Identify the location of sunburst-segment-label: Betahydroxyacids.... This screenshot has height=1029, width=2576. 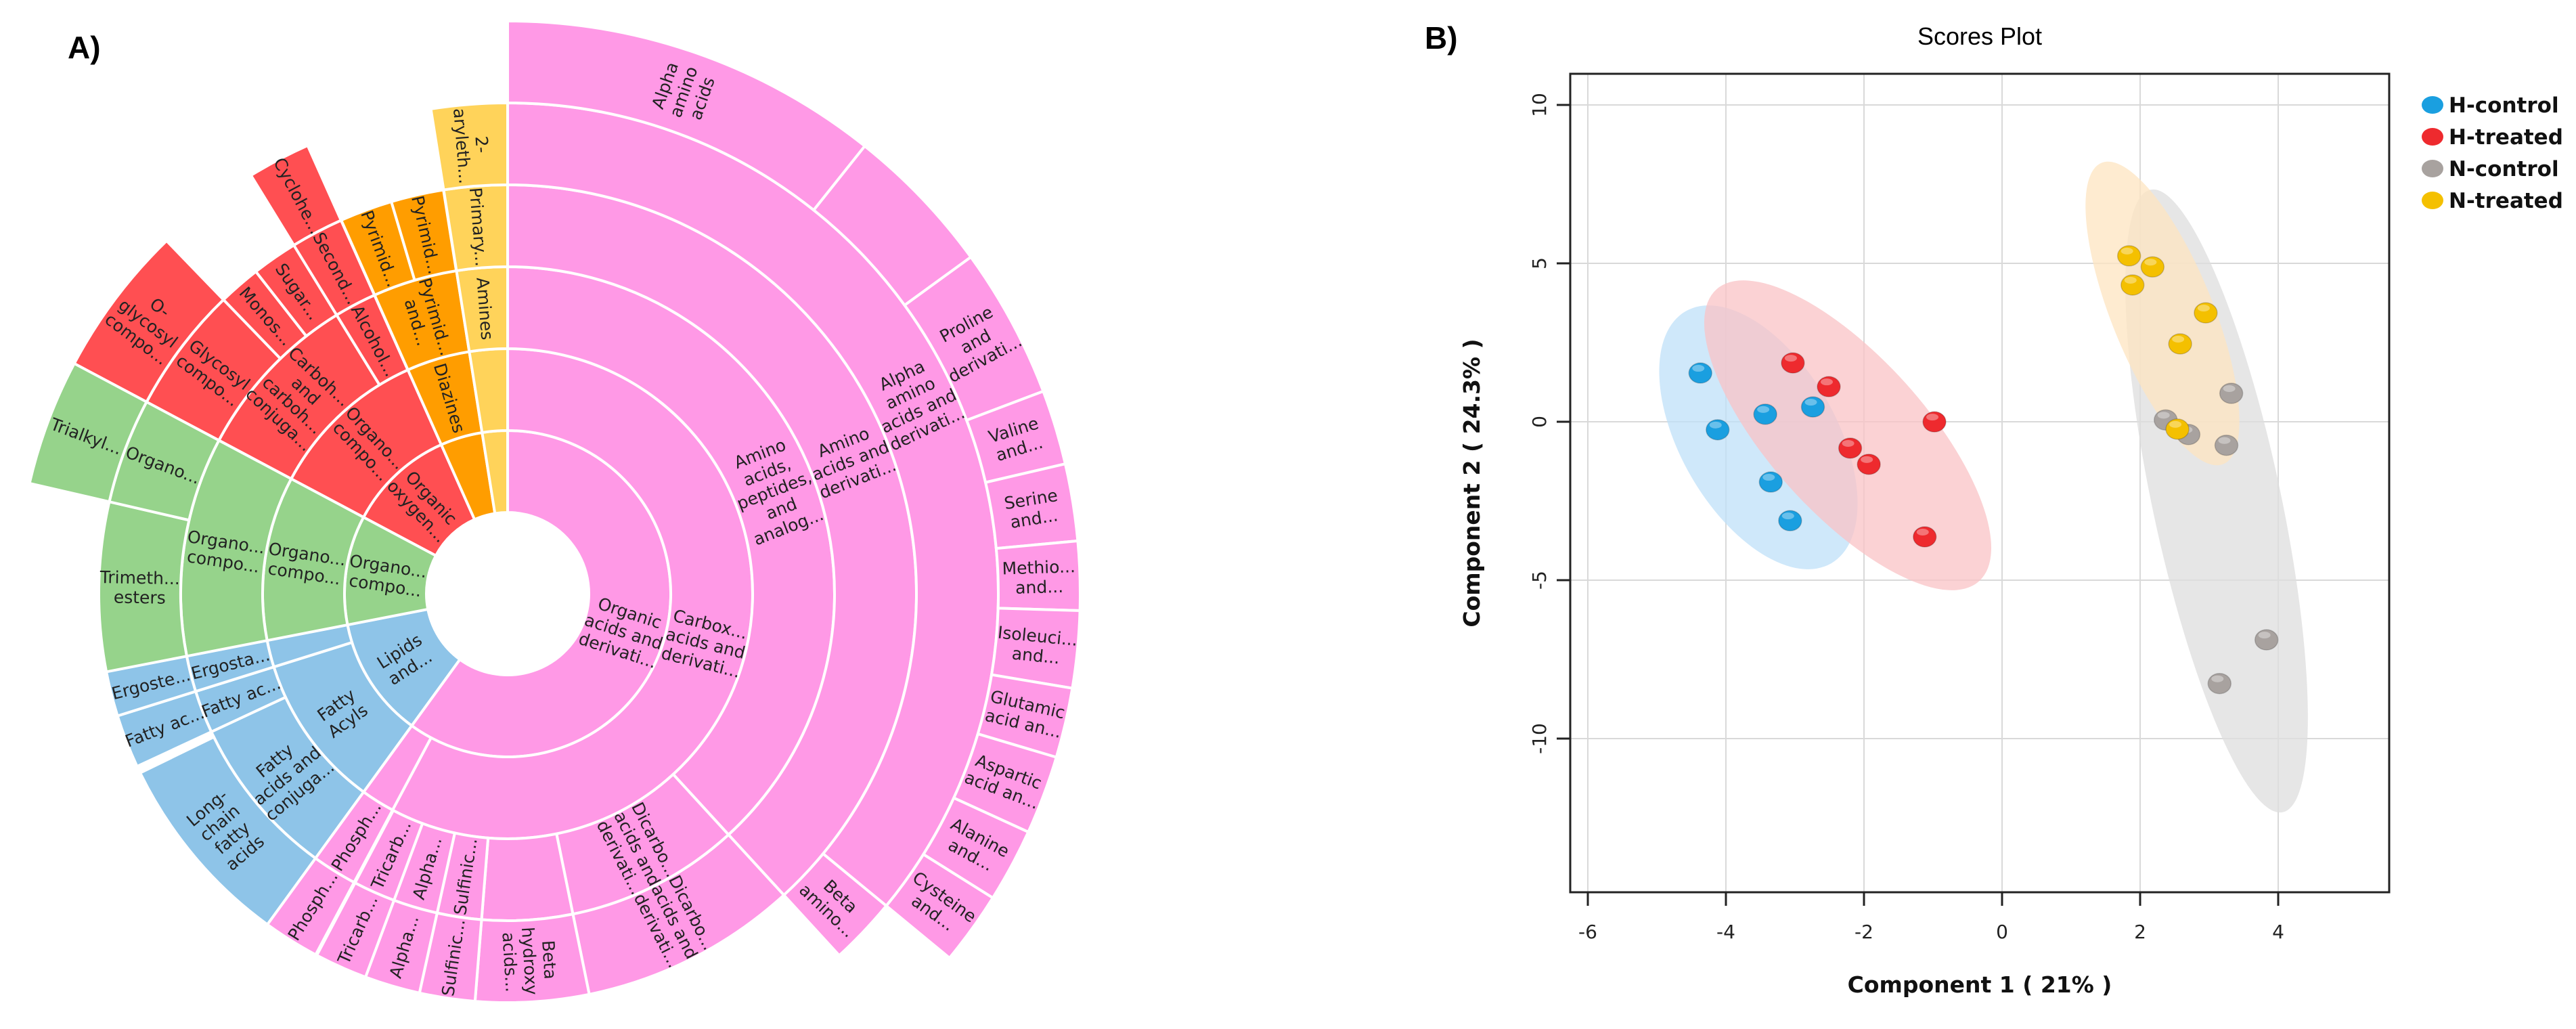
(529, 961).